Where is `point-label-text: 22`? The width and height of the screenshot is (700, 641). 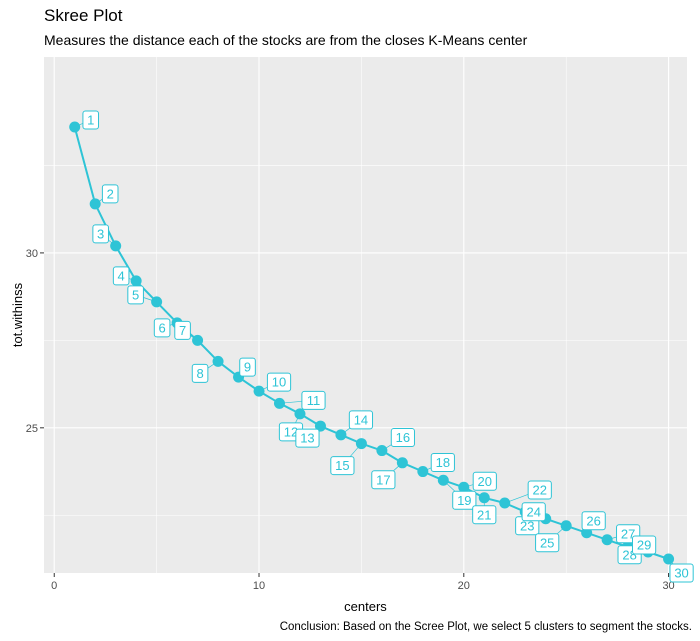
point-label-text: 22 is located at coordinates (540, 490).